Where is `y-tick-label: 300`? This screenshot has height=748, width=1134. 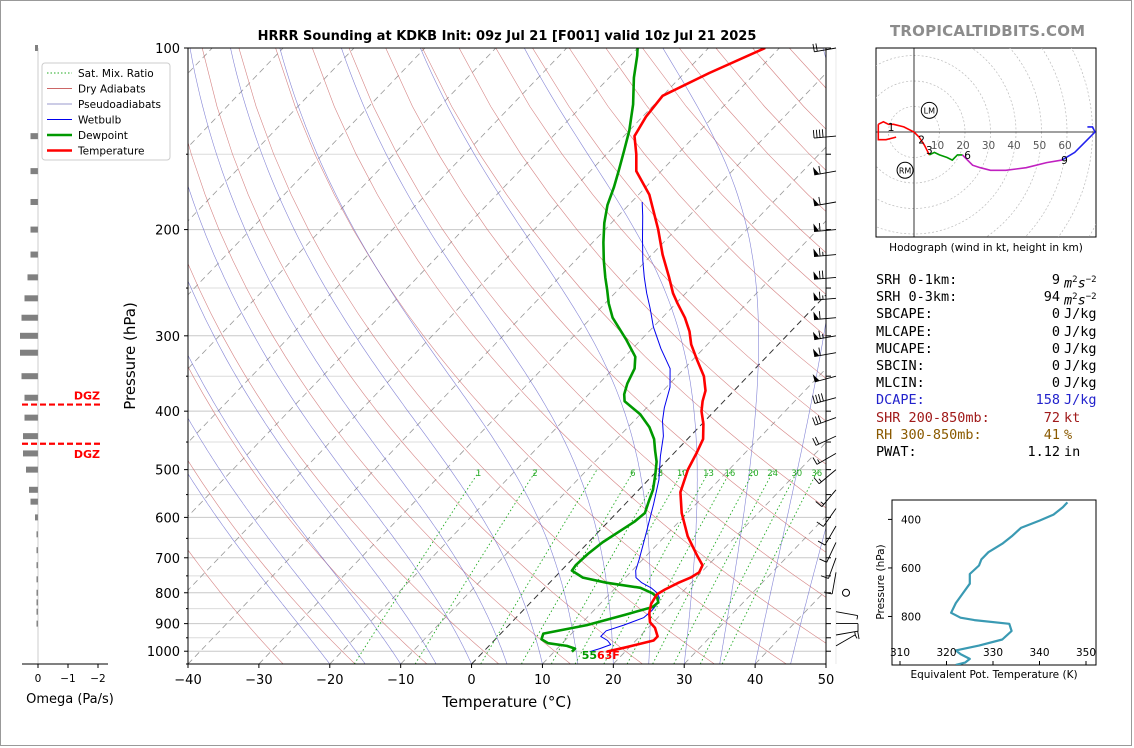
y-tick-label: 300 is located at coordinates (167, 337).